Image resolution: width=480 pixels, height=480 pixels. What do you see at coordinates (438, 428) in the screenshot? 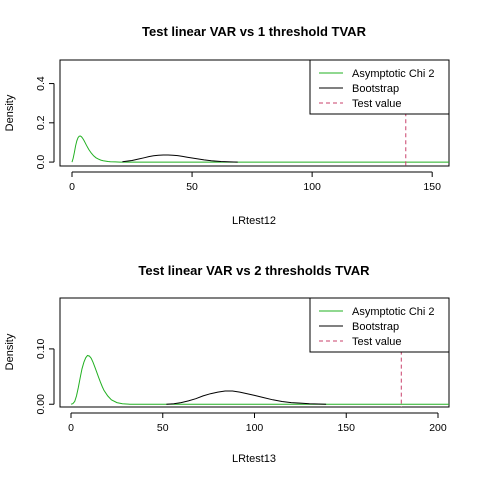
I see `x-tick-label: 200` at bounding box center [438, 428].